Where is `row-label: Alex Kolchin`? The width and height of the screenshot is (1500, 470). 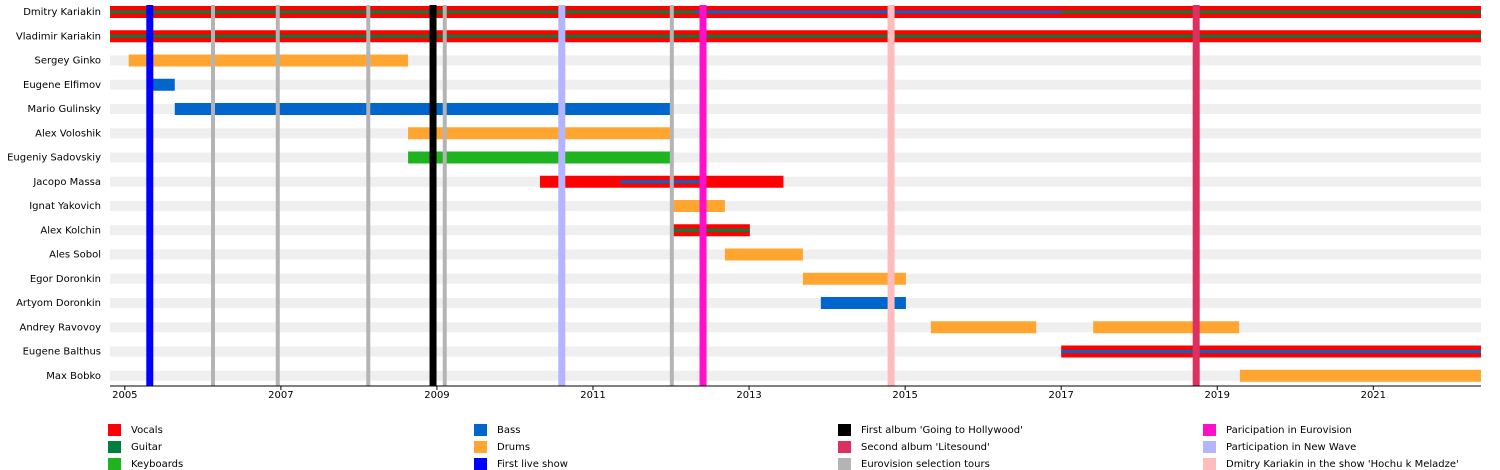
row-label: Alex Kolchin is located at coordinates (70, 230).